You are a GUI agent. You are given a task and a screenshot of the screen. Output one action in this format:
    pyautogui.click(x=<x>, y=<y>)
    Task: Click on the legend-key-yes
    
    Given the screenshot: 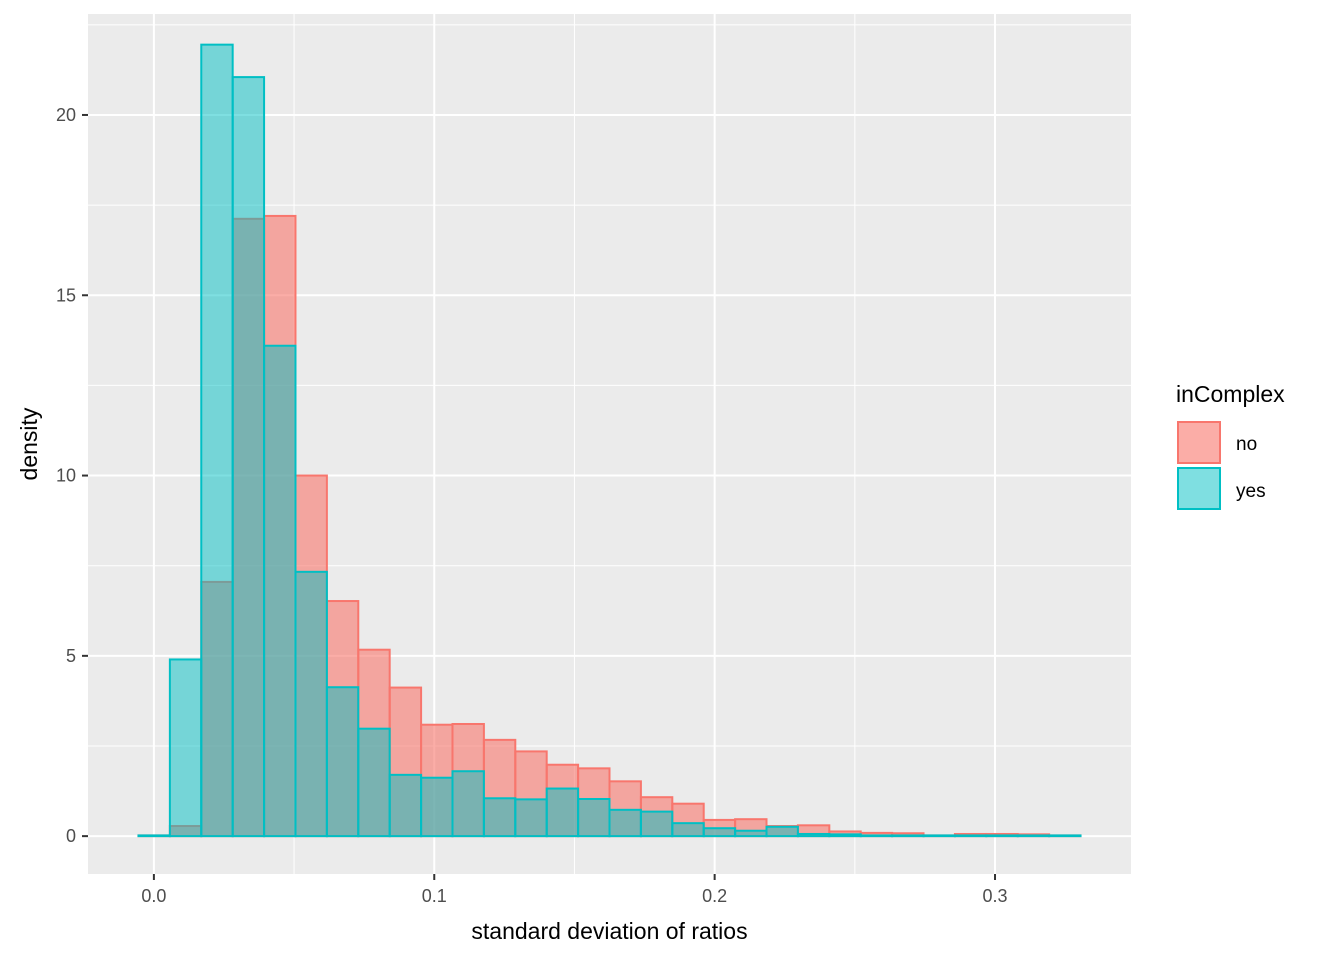 What is the action you would take?
    pyautogui.click(x=1199, y=488)
    